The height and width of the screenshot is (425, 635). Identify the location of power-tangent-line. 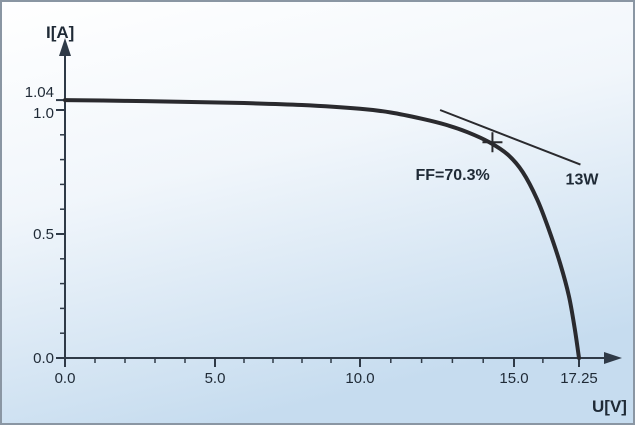
(510, 137).